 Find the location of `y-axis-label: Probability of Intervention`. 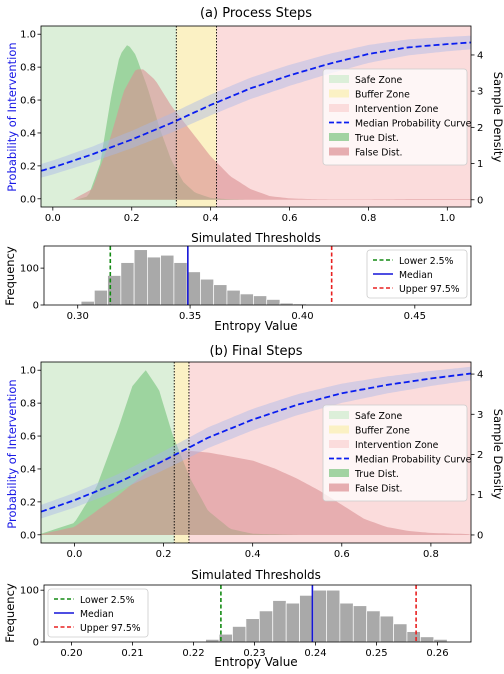

y-axis-label: Probability of Intervention is located at coordinates (12, 453).